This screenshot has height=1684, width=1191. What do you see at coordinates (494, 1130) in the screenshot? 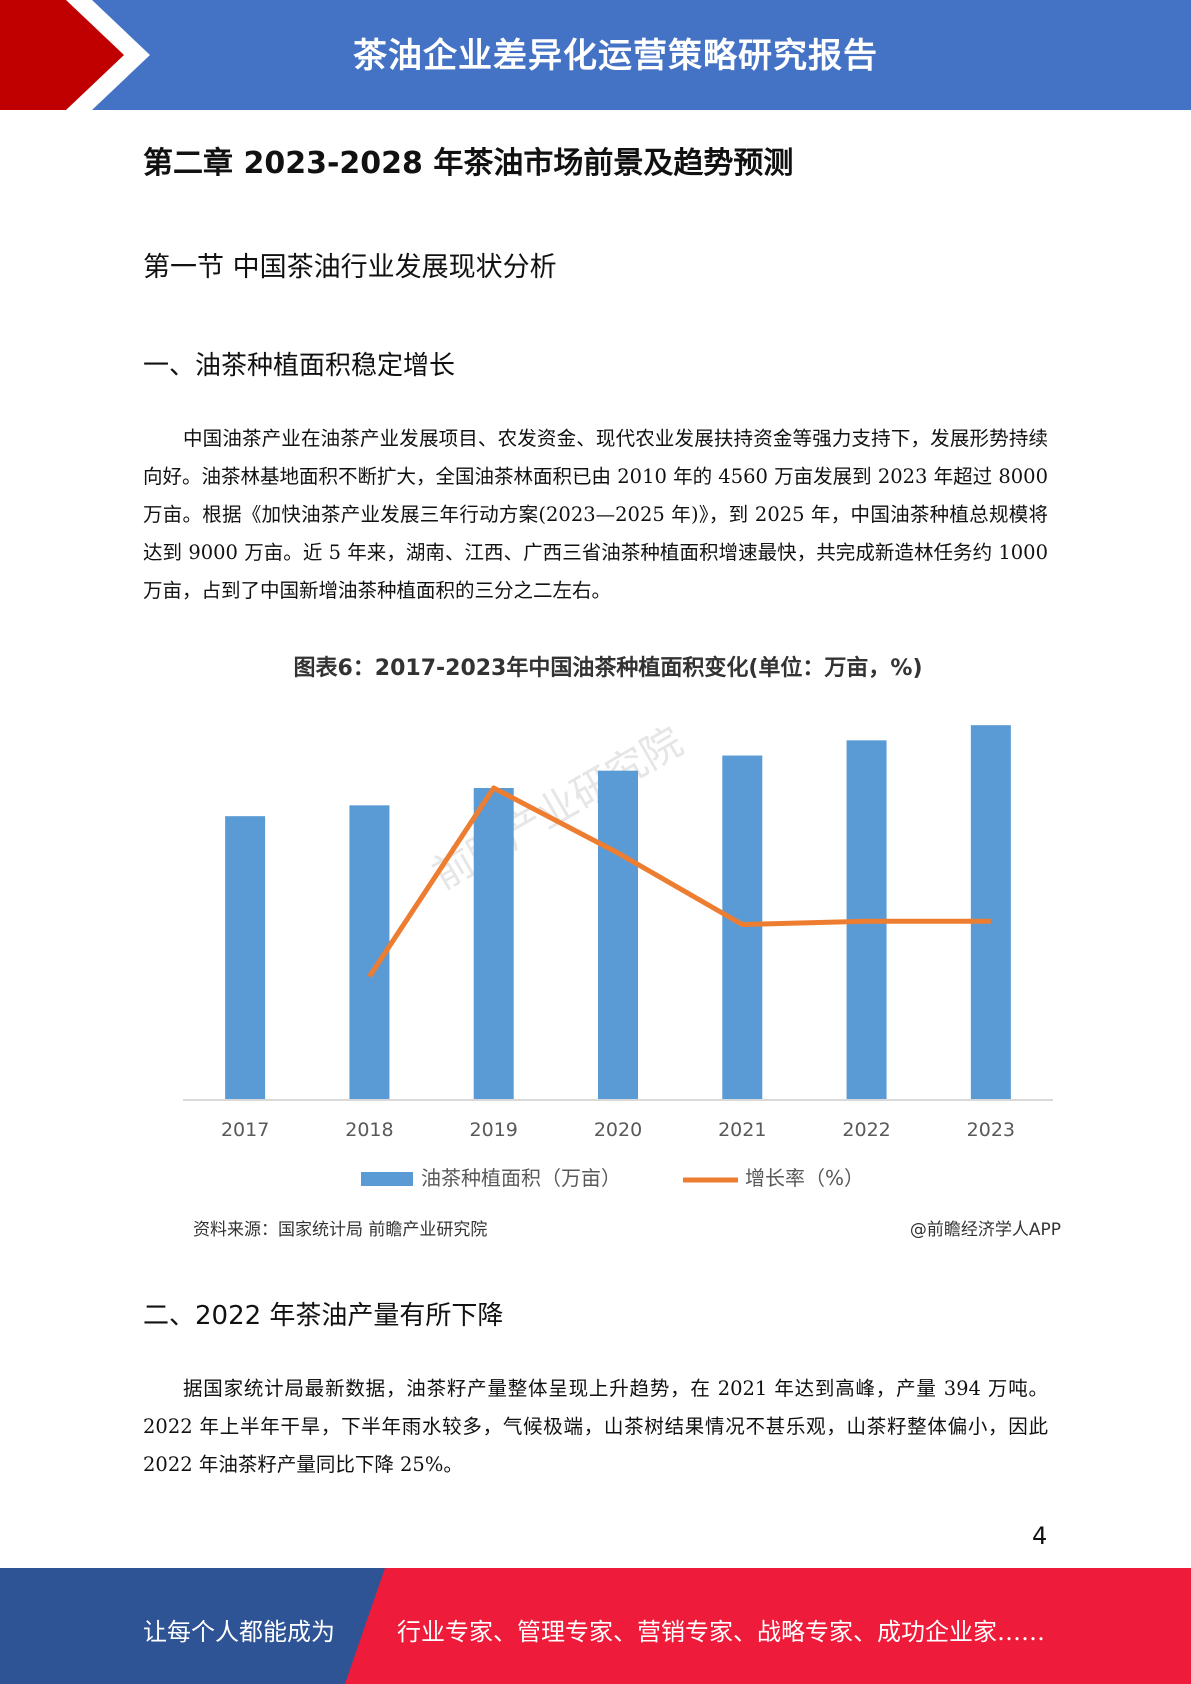
I see `x-tick-label-2019: 2019` at bounding box center [494, 1130].